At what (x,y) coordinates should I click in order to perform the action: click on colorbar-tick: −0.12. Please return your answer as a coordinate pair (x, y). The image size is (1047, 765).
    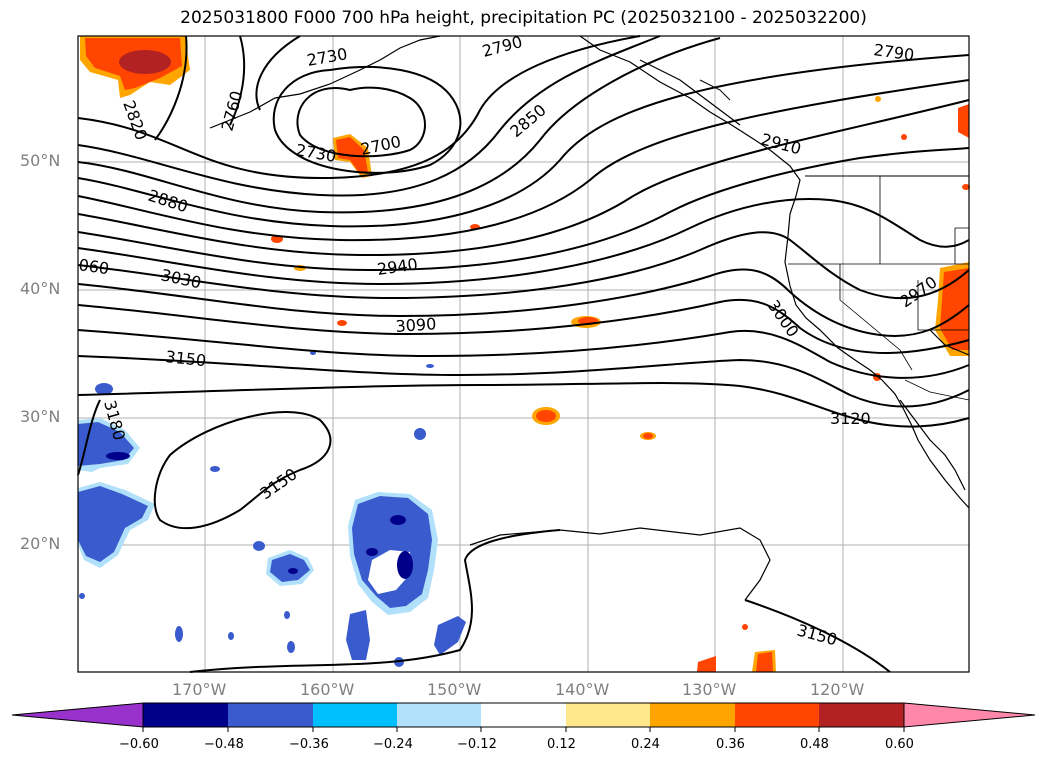
    Looking at the image, I should click on (477, 744).